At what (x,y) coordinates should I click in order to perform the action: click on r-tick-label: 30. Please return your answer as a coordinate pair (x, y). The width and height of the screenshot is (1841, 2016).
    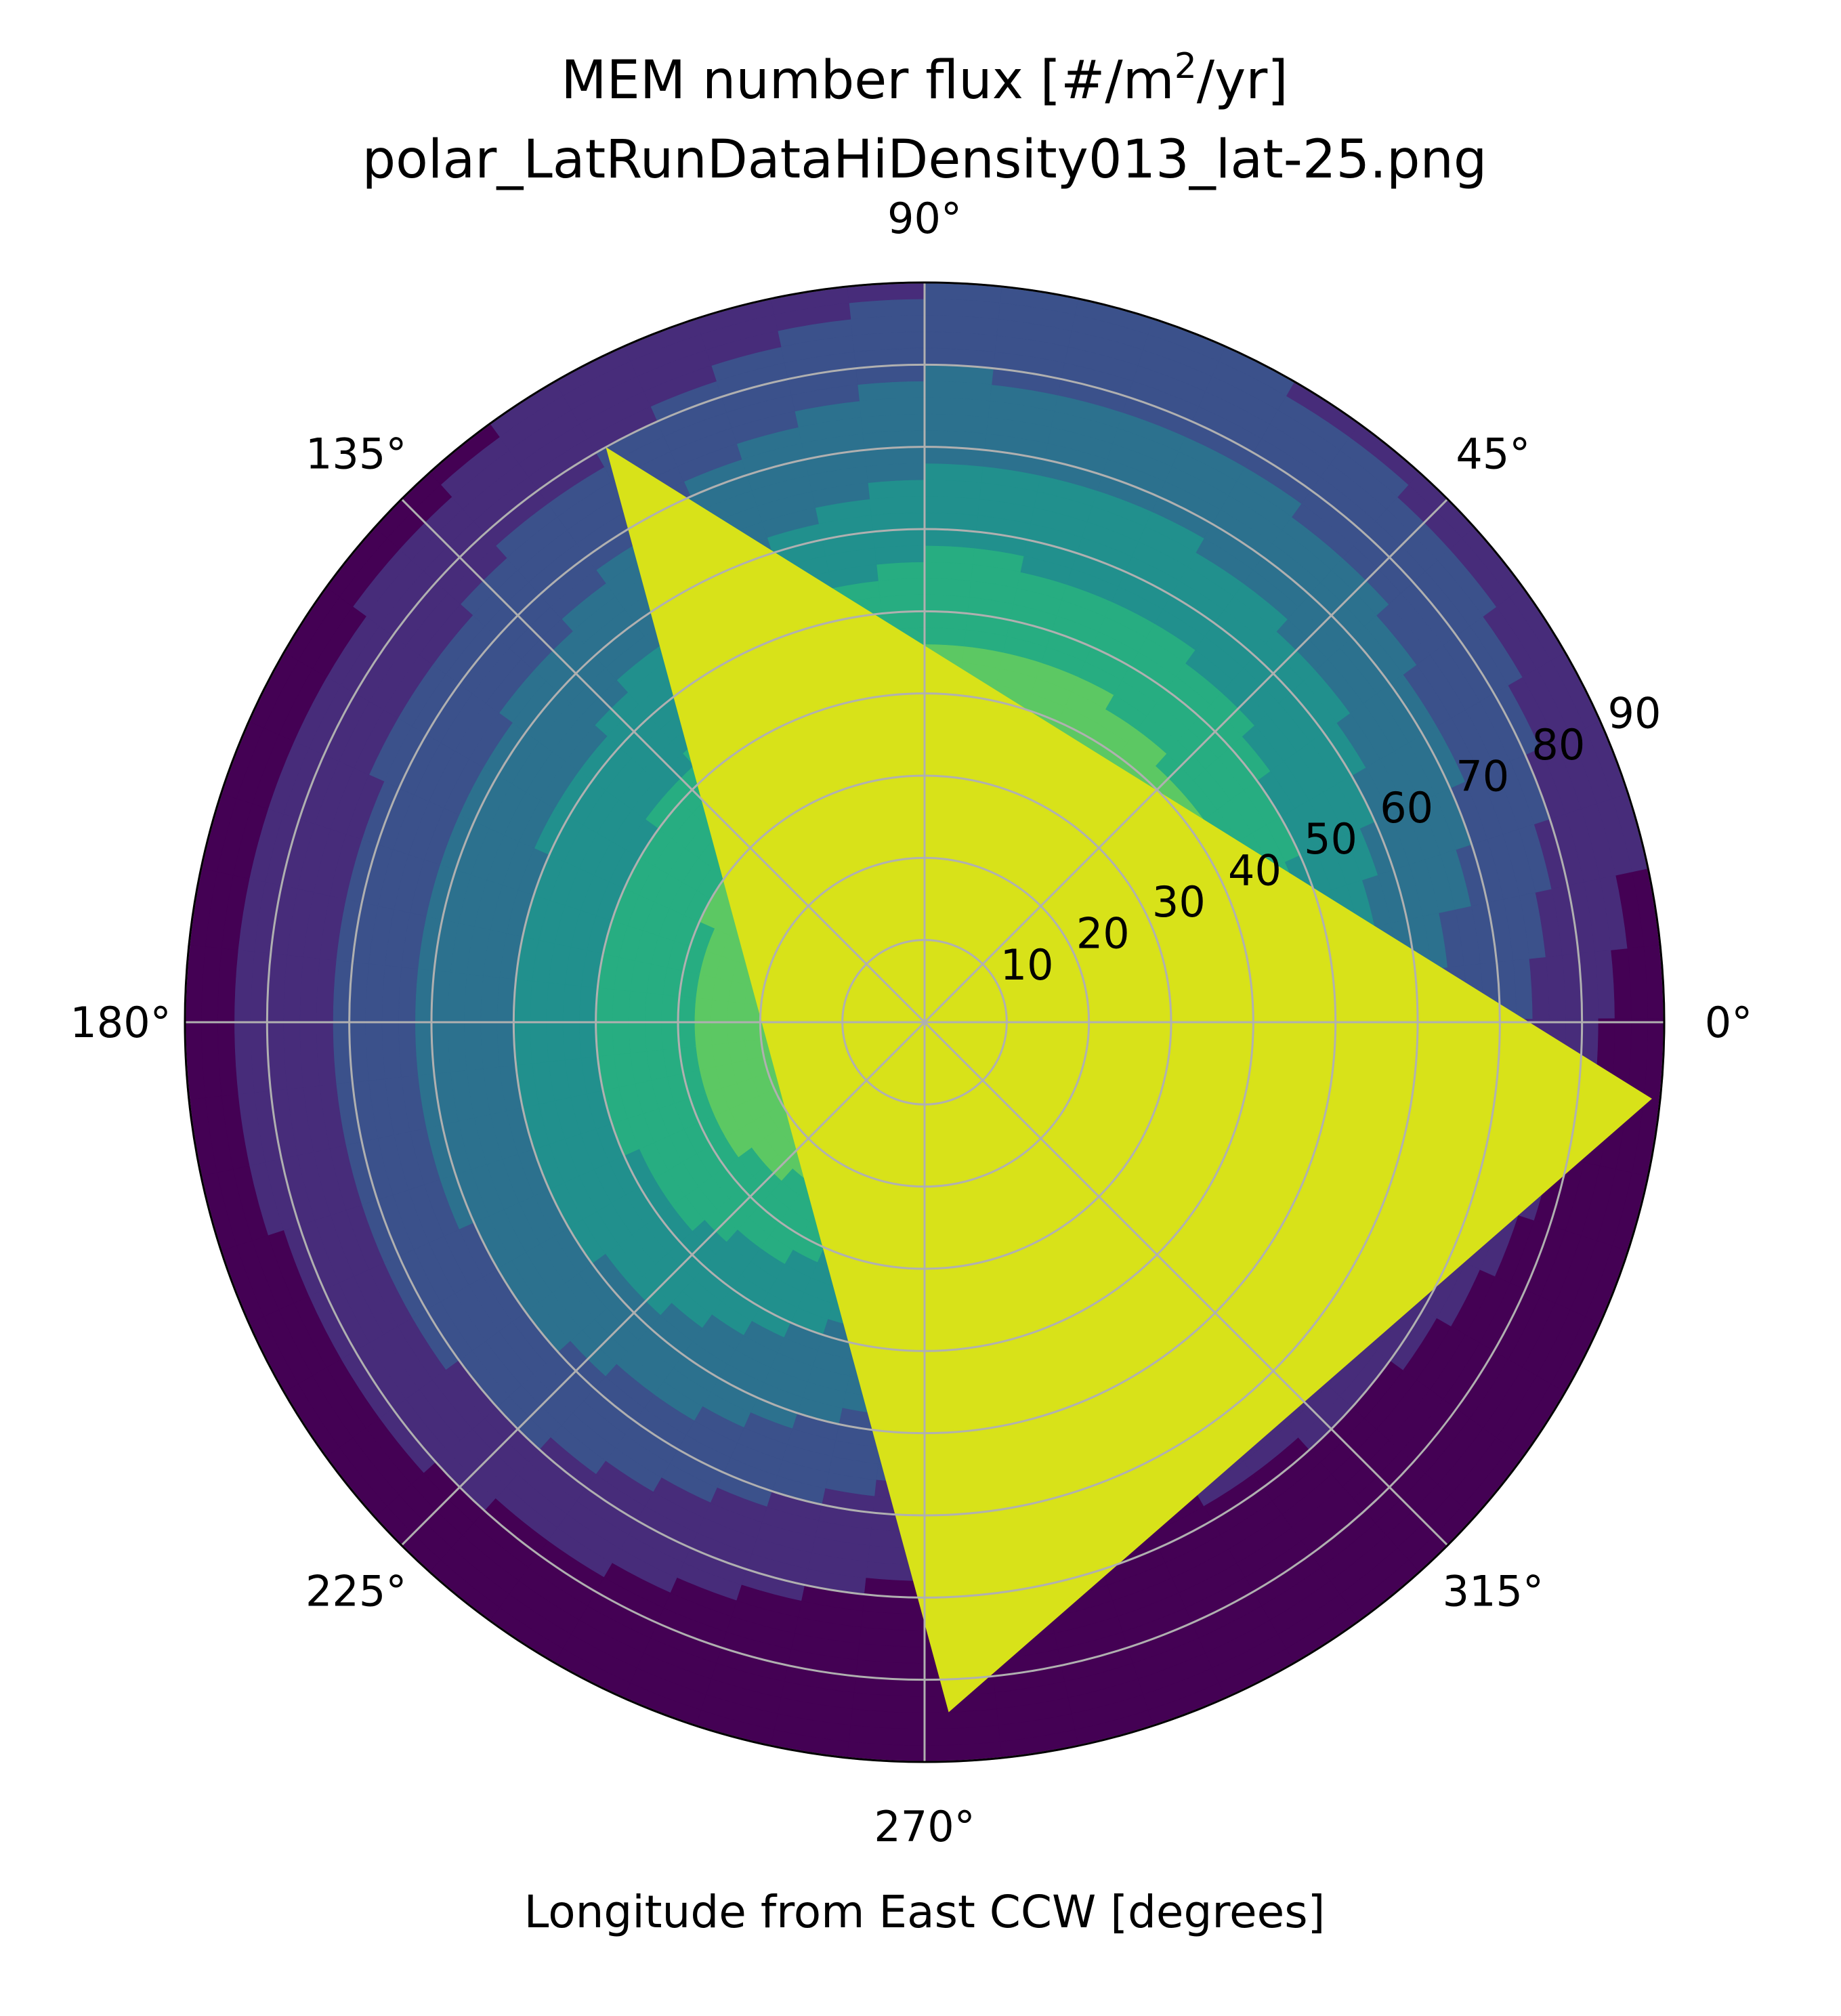
    Looking at the image, I should click on (1179, 902).